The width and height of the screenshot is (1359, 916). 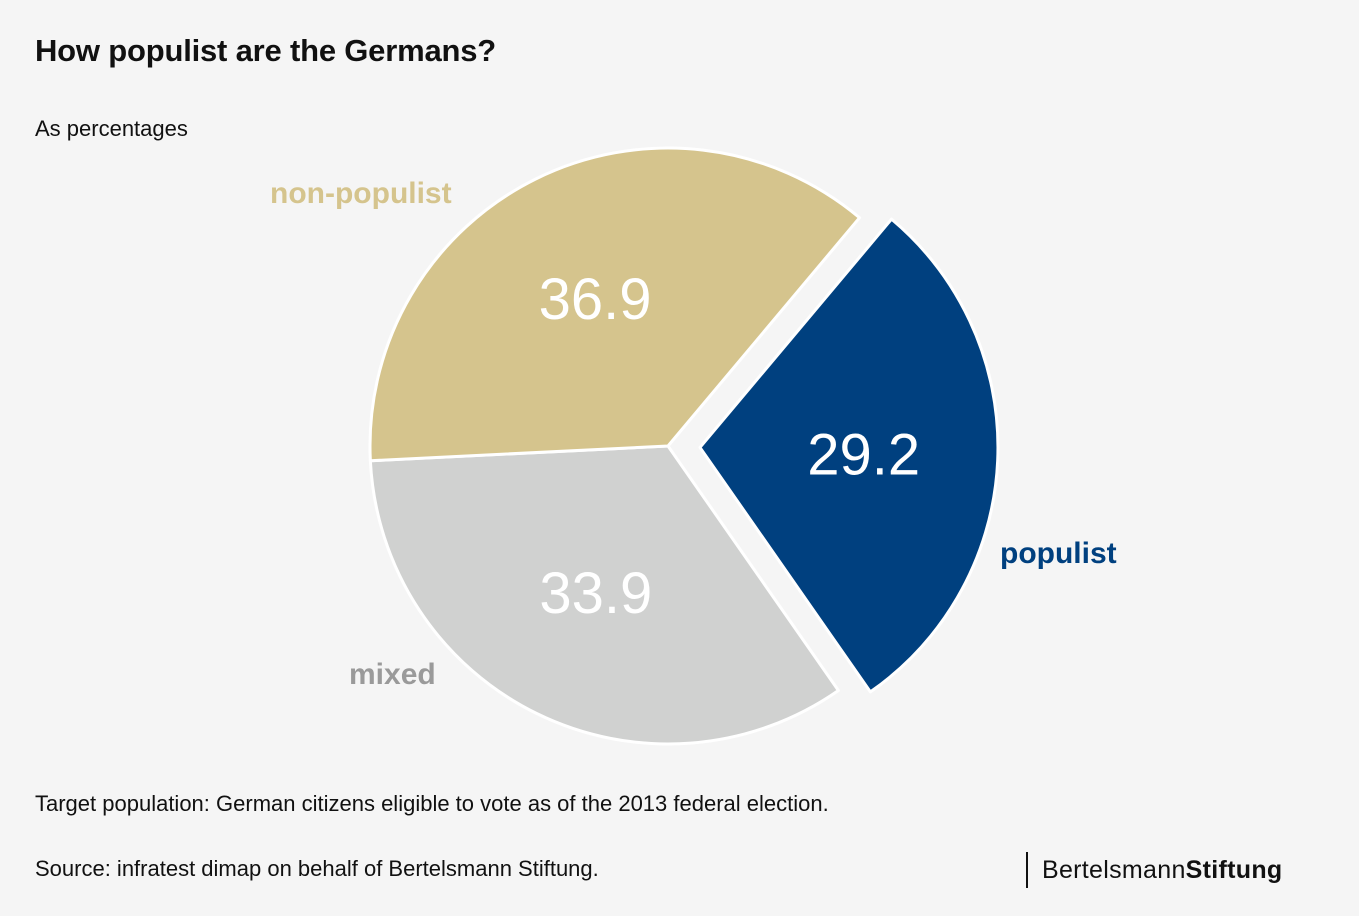 I want to click on pie-slice-mixed, so click(x=604, y=595).